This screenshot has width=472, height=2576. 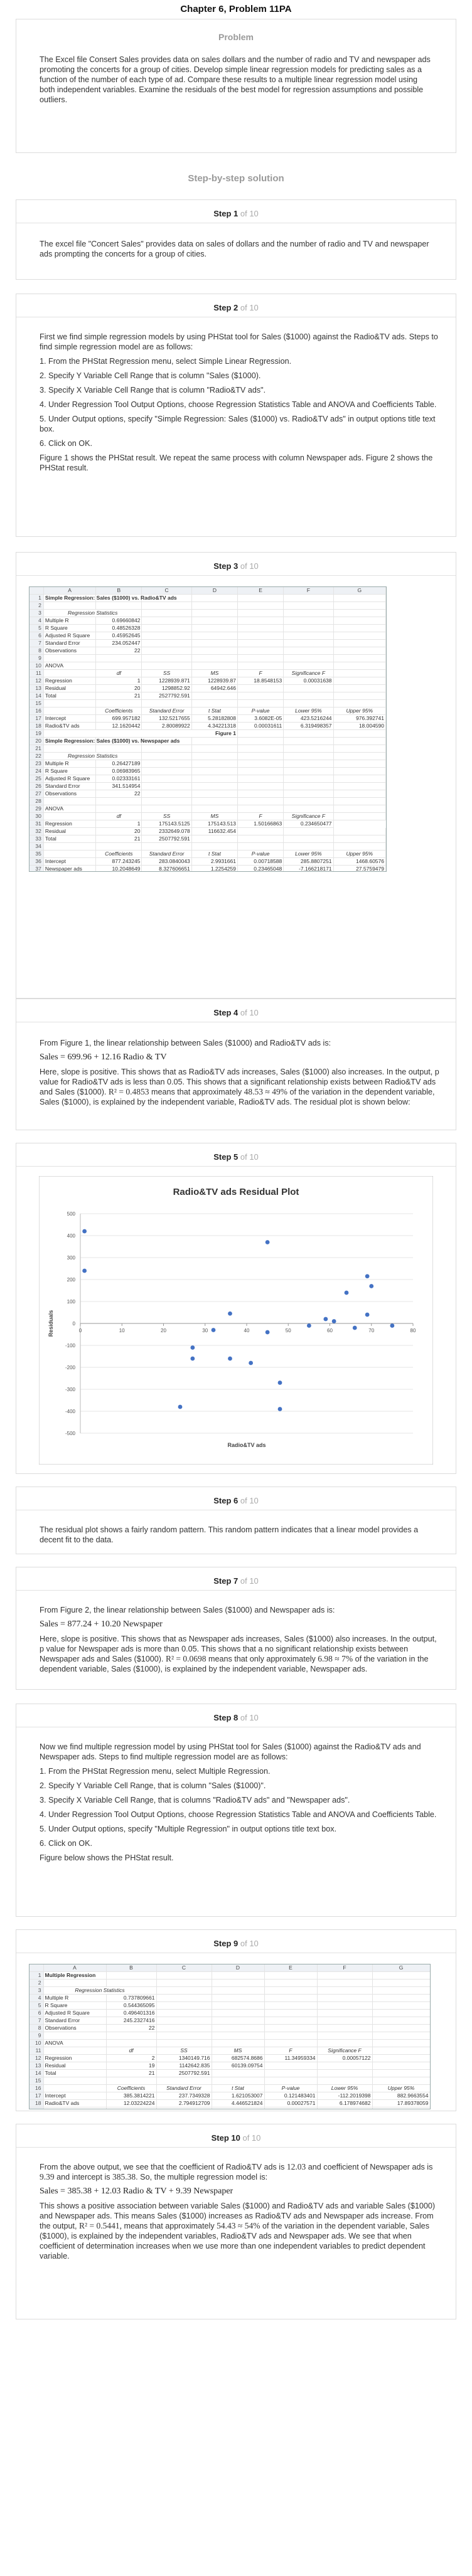 What do you see at coordinates (345, 2103) in the screenshot?
I see `table-cell: 6.178974682` at bounding box center [345, 2103].